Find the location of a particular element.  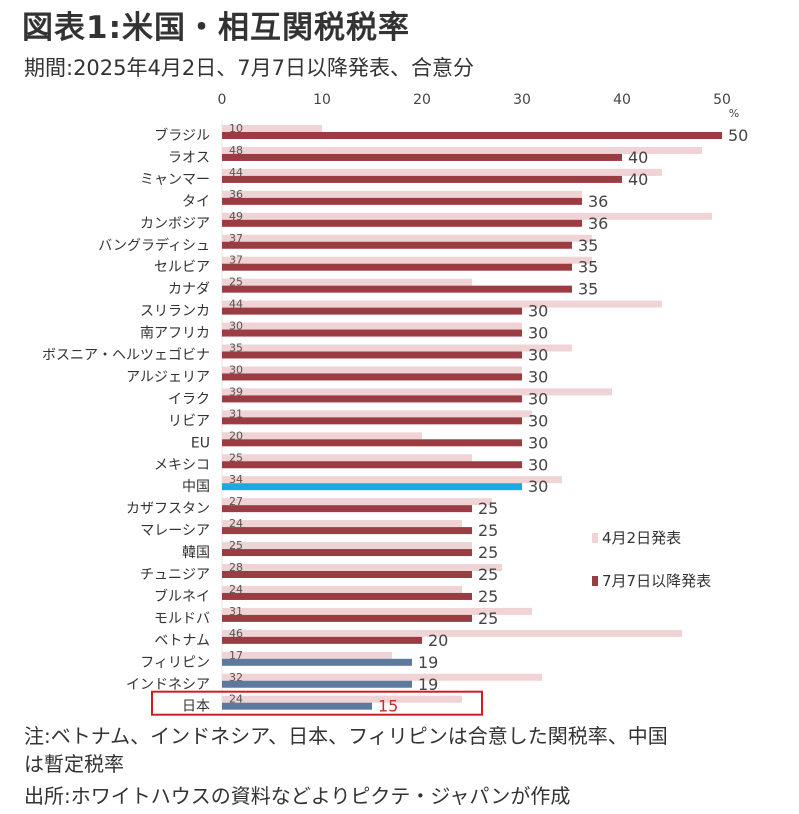

bar-label-apr2: 32 is located at coordinates (236, 677).